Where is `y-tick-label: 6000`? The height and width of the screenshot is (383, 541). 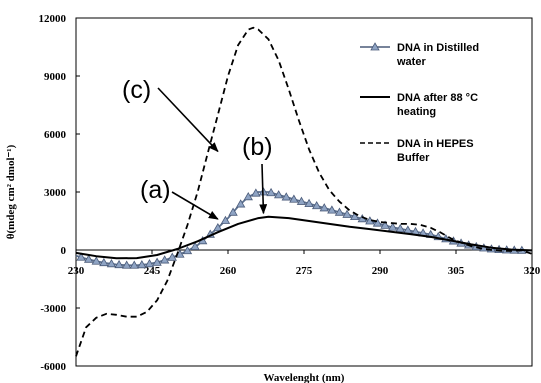 y-tick-label: 6000 is located at coordinates (55, 135).